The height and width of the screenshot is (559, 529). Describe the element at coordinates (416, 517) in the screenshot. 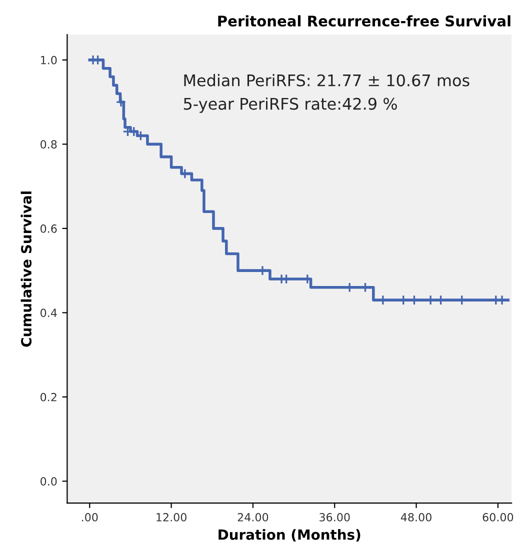

I see `x-tick-label: 48.00` at that location.